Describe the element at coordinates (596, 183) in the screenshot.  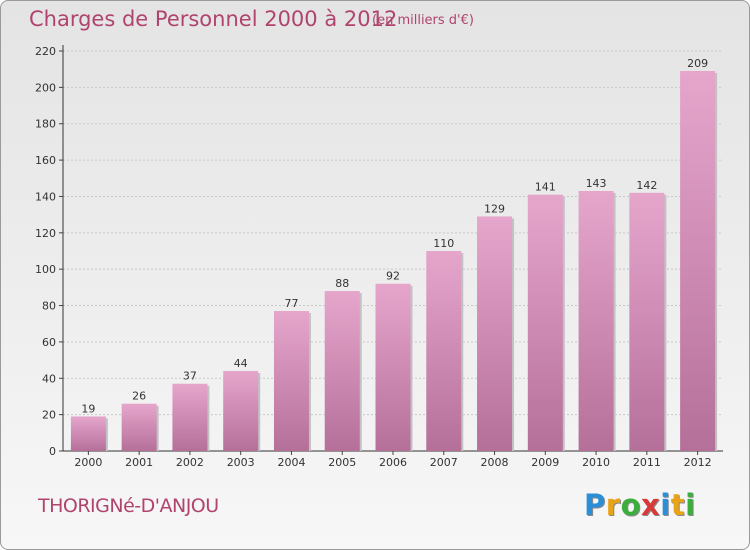
I see `value-label-2010: 143` at that location.